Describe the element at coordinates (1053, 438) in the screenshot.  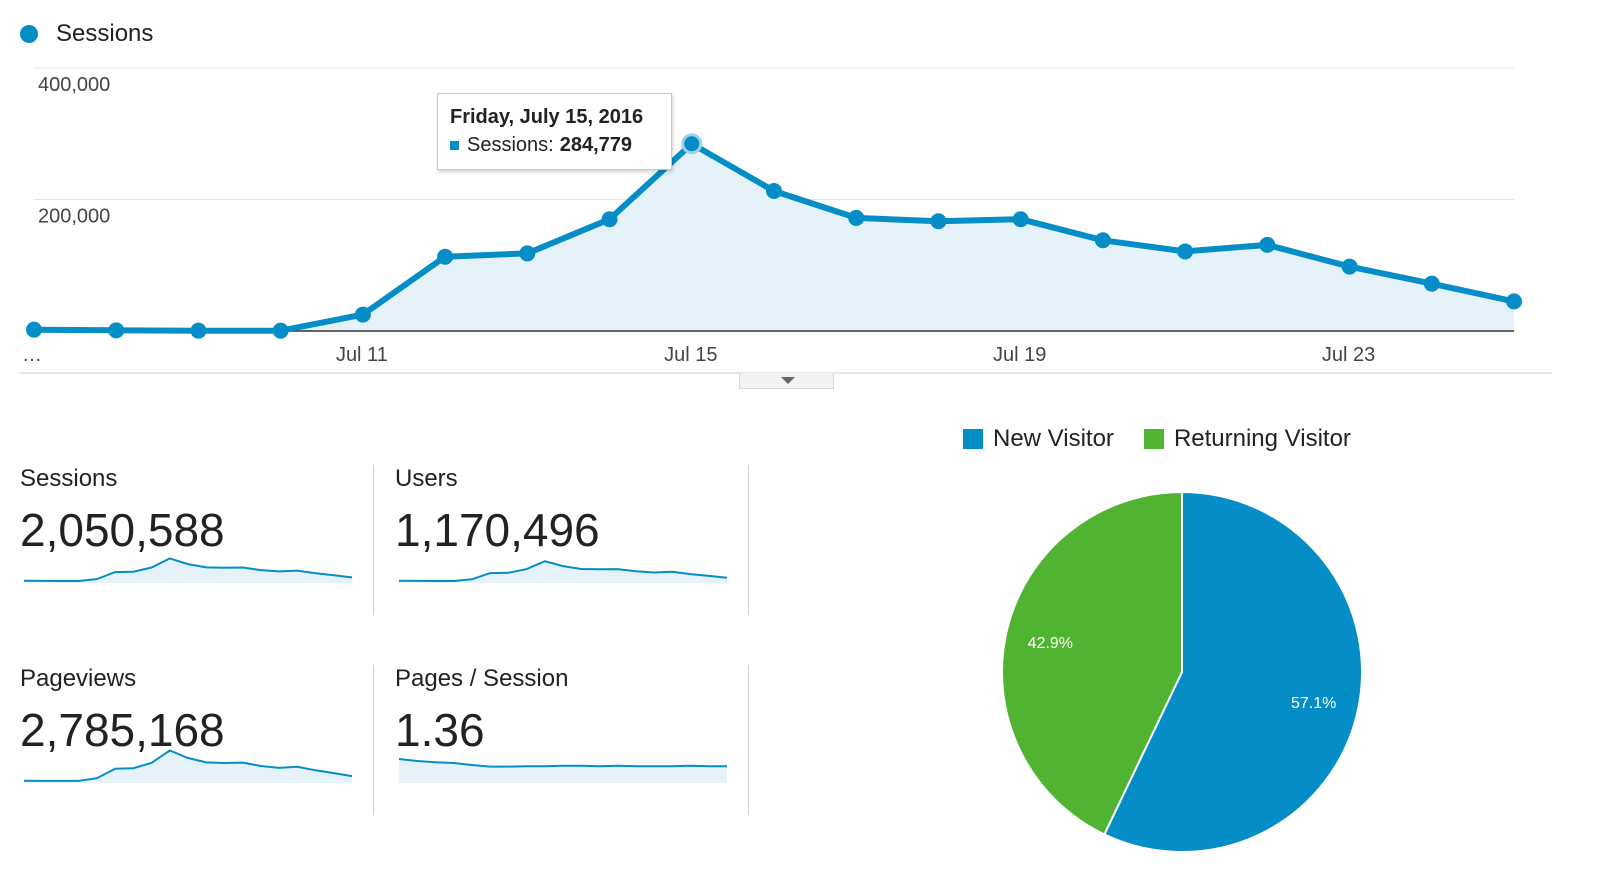
I see `pie-legend-label: New Visitor` at that location.